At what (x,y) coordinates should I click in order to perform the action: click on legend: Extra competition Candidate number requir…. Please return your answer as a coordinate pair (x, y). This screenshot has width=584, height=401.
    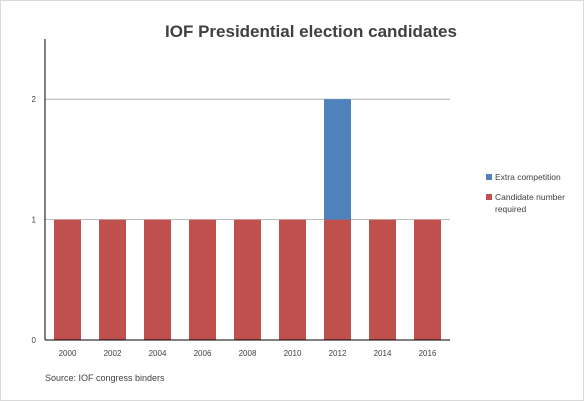
    Looking at the image, I should click on (533, 197).